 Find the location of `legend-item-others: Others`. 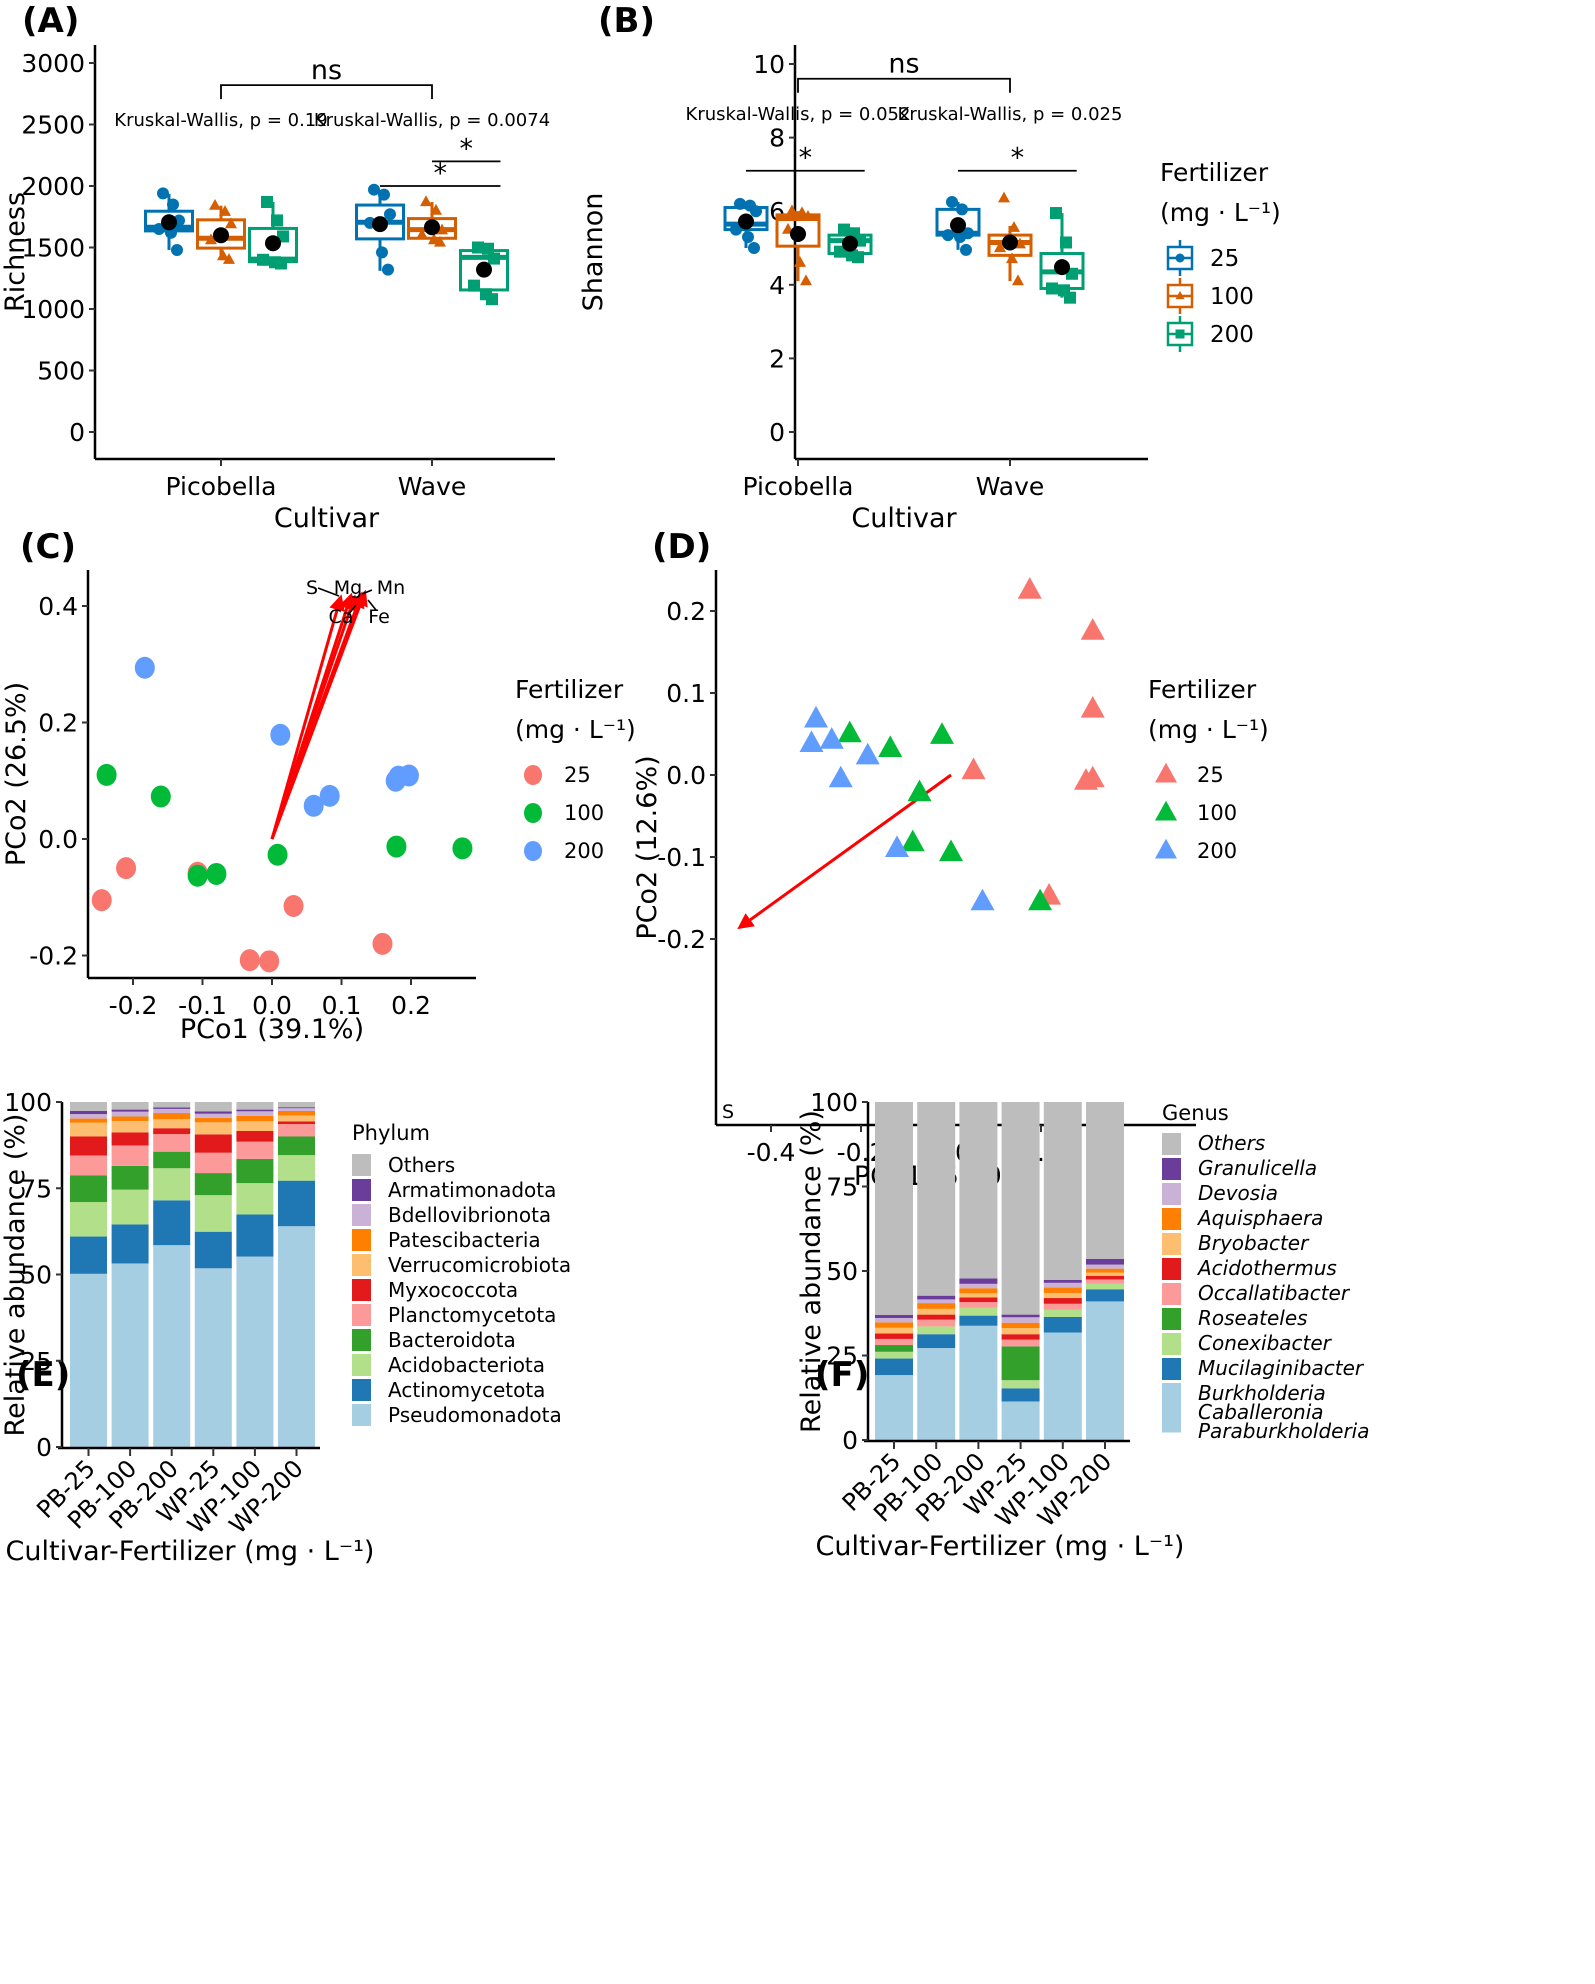

legend-item-others: Others is located at coordinates (1213, 1143).